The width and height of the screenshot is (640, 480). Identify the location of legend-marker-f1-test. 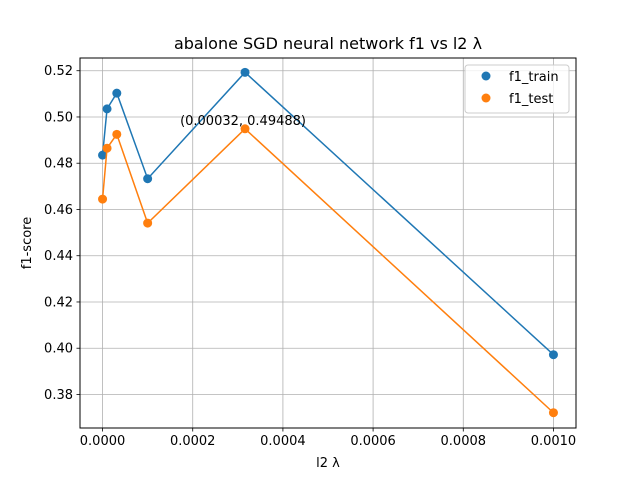
(486, 98).